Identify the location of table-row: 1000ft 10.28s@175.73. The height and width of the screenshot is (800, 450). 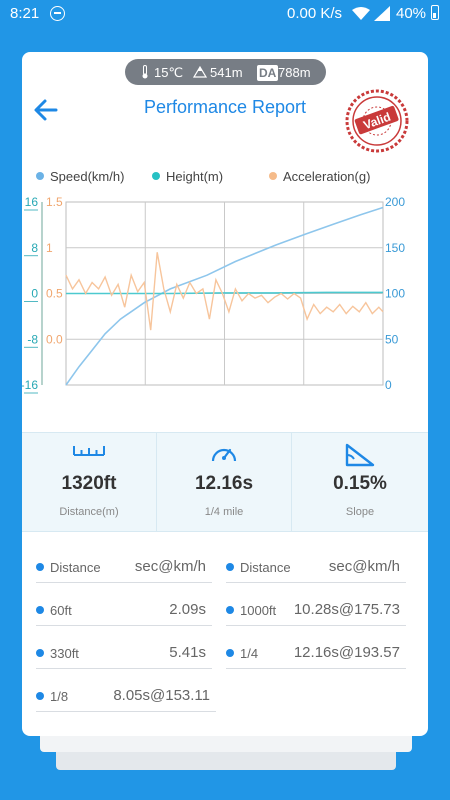
(316, 607).